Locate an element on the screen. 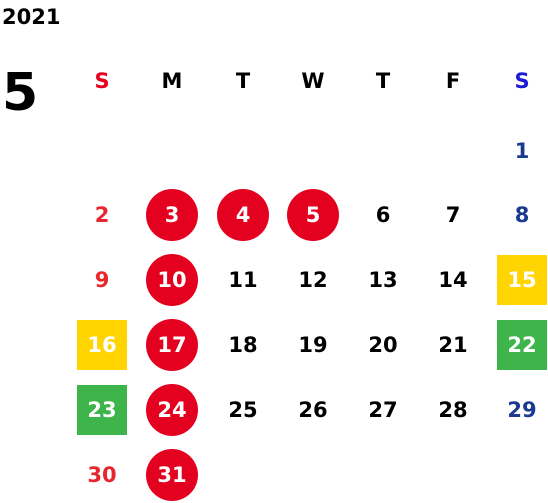 The width and height of the screenshot is (548, 503). day-cell-9: 9 is located at coordinates (102, 280).